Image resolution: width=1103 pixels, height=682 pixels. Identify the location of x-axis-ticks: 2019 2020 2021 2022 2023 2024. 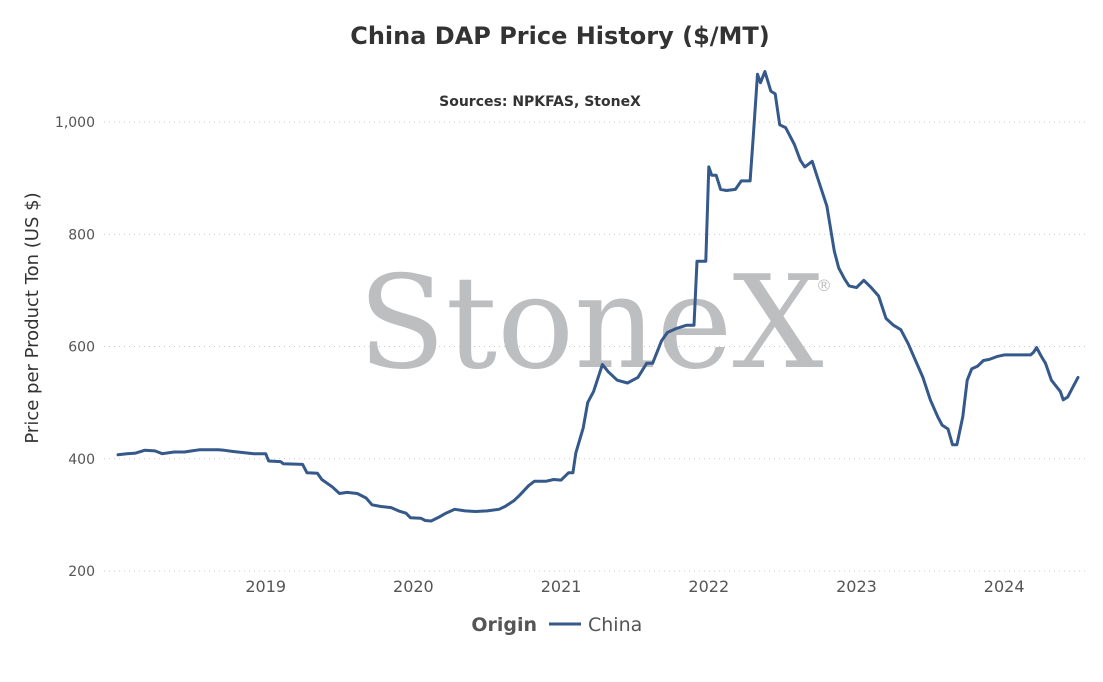
(634, 586).